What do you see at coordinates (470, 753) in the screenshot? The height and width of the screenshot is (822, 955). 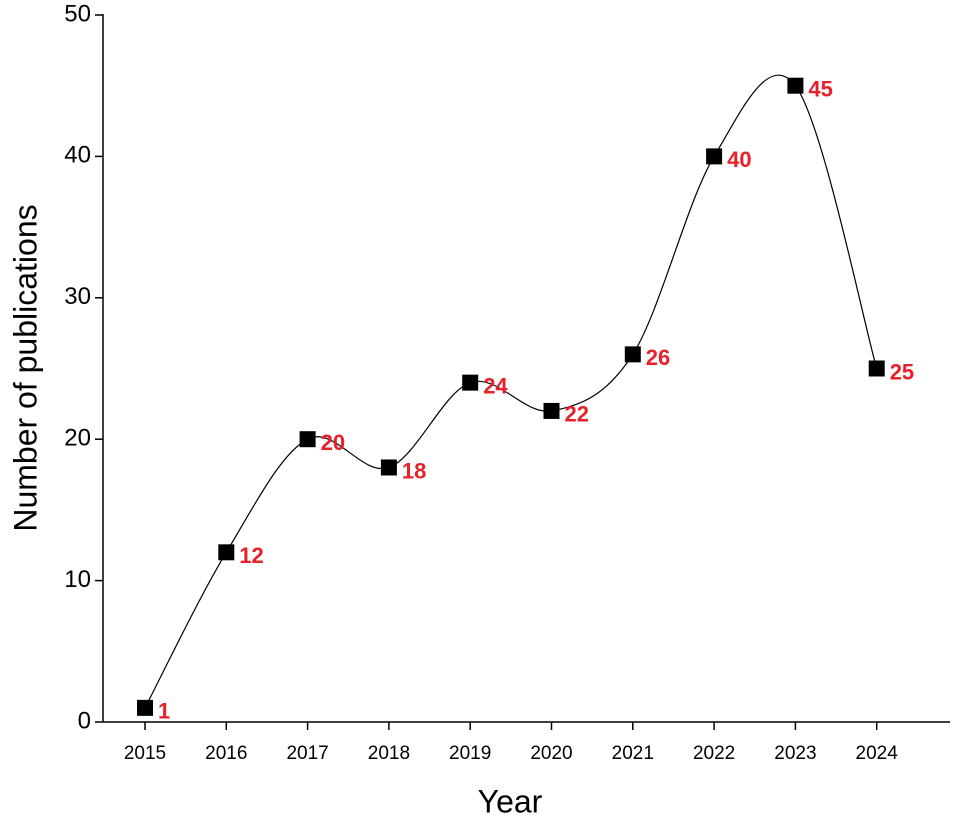 I see `x-tick-label: 2019` at bounding box center [470, 753].